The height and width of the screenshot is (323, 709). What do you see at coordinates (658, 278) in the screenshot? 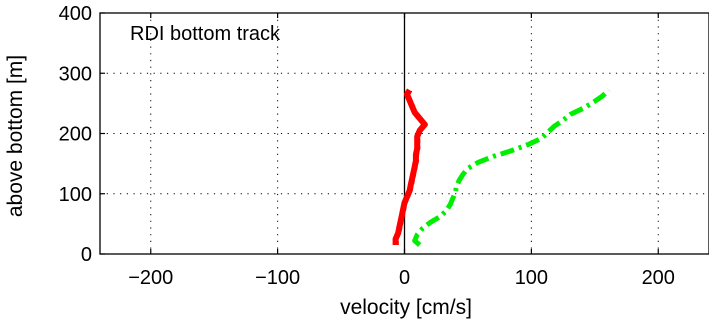
I see `x-tick-label: 200` at bounding box center [658, 278].